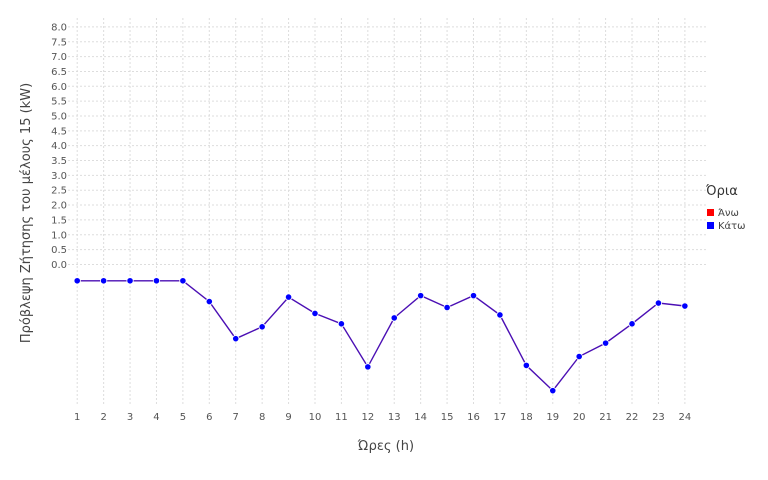  I want to click on y-tick-label: 7.5, so click(59, 42).